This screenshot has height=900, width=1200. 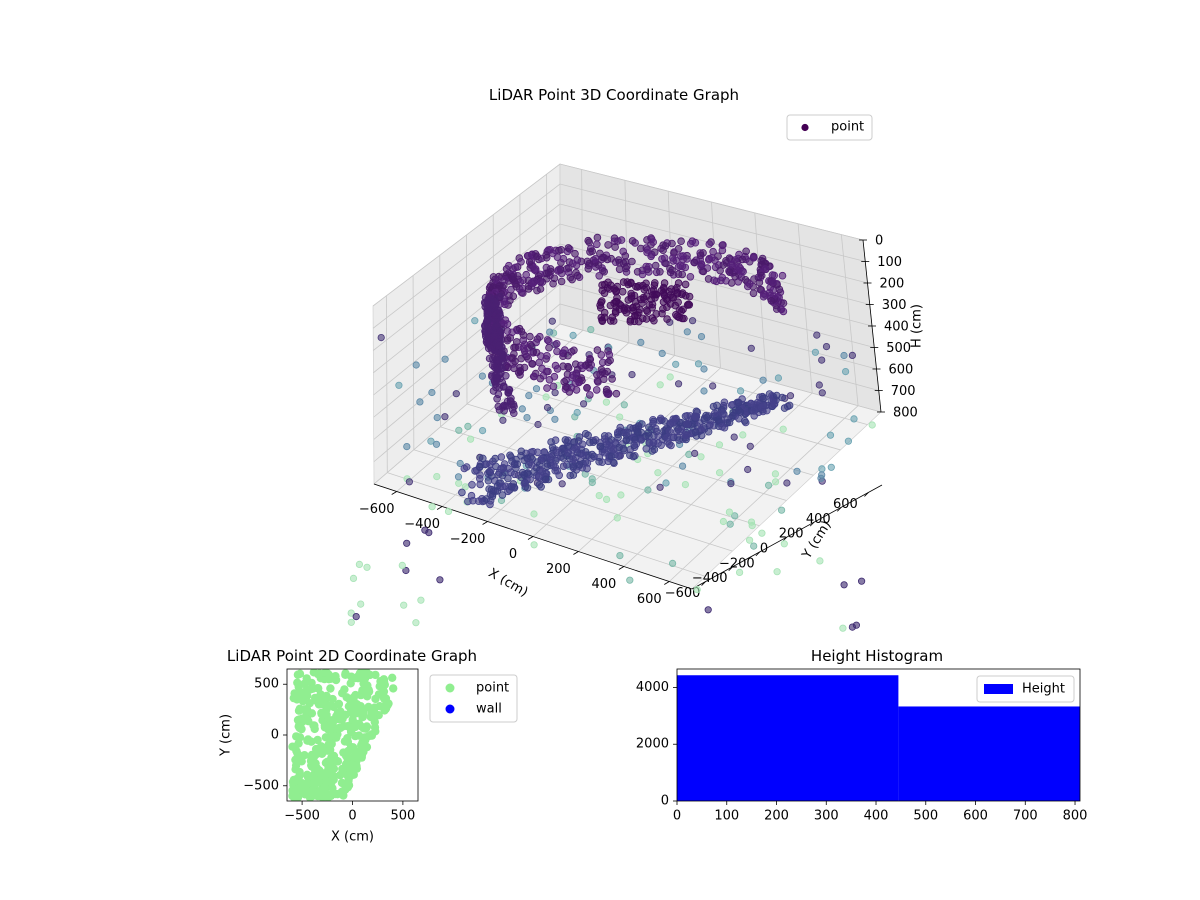 I want to click on grid-line, so click(x=627, y=404).